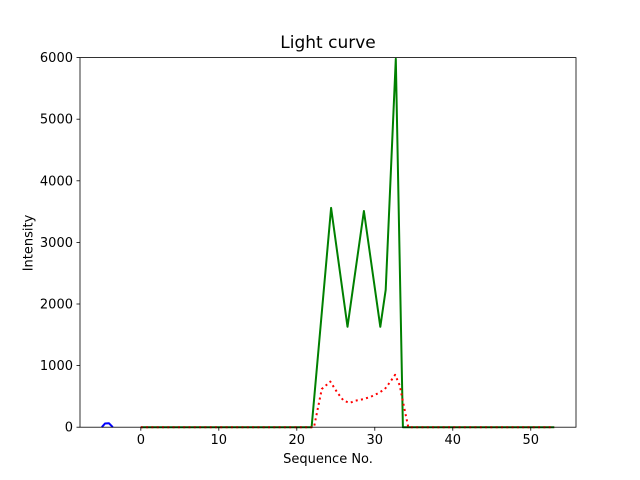 The image size is (640, 480). Describe the element at coordinates (56, 58) in the screenshot. I see `y-tick-label: 6000` at that location.